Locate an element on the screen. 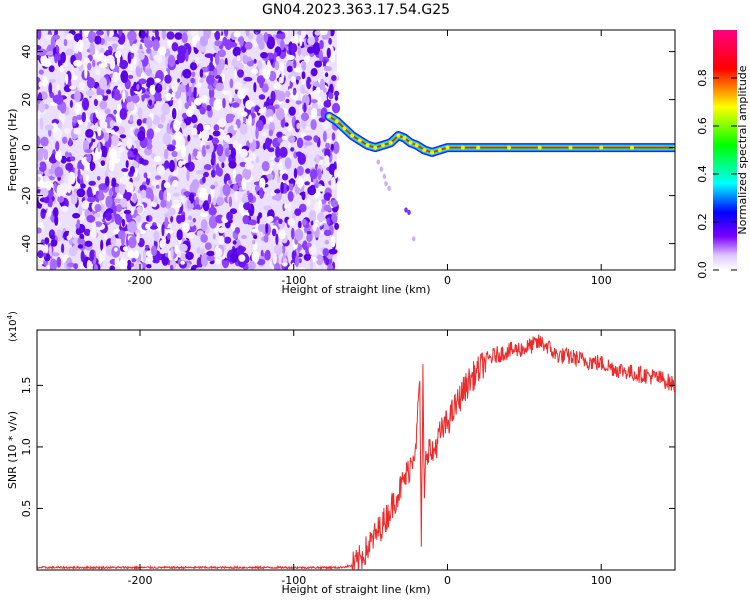 The width and height of the screenshot is (750, 600). y-tick-label: 0 is located at coordinates (26, 147).